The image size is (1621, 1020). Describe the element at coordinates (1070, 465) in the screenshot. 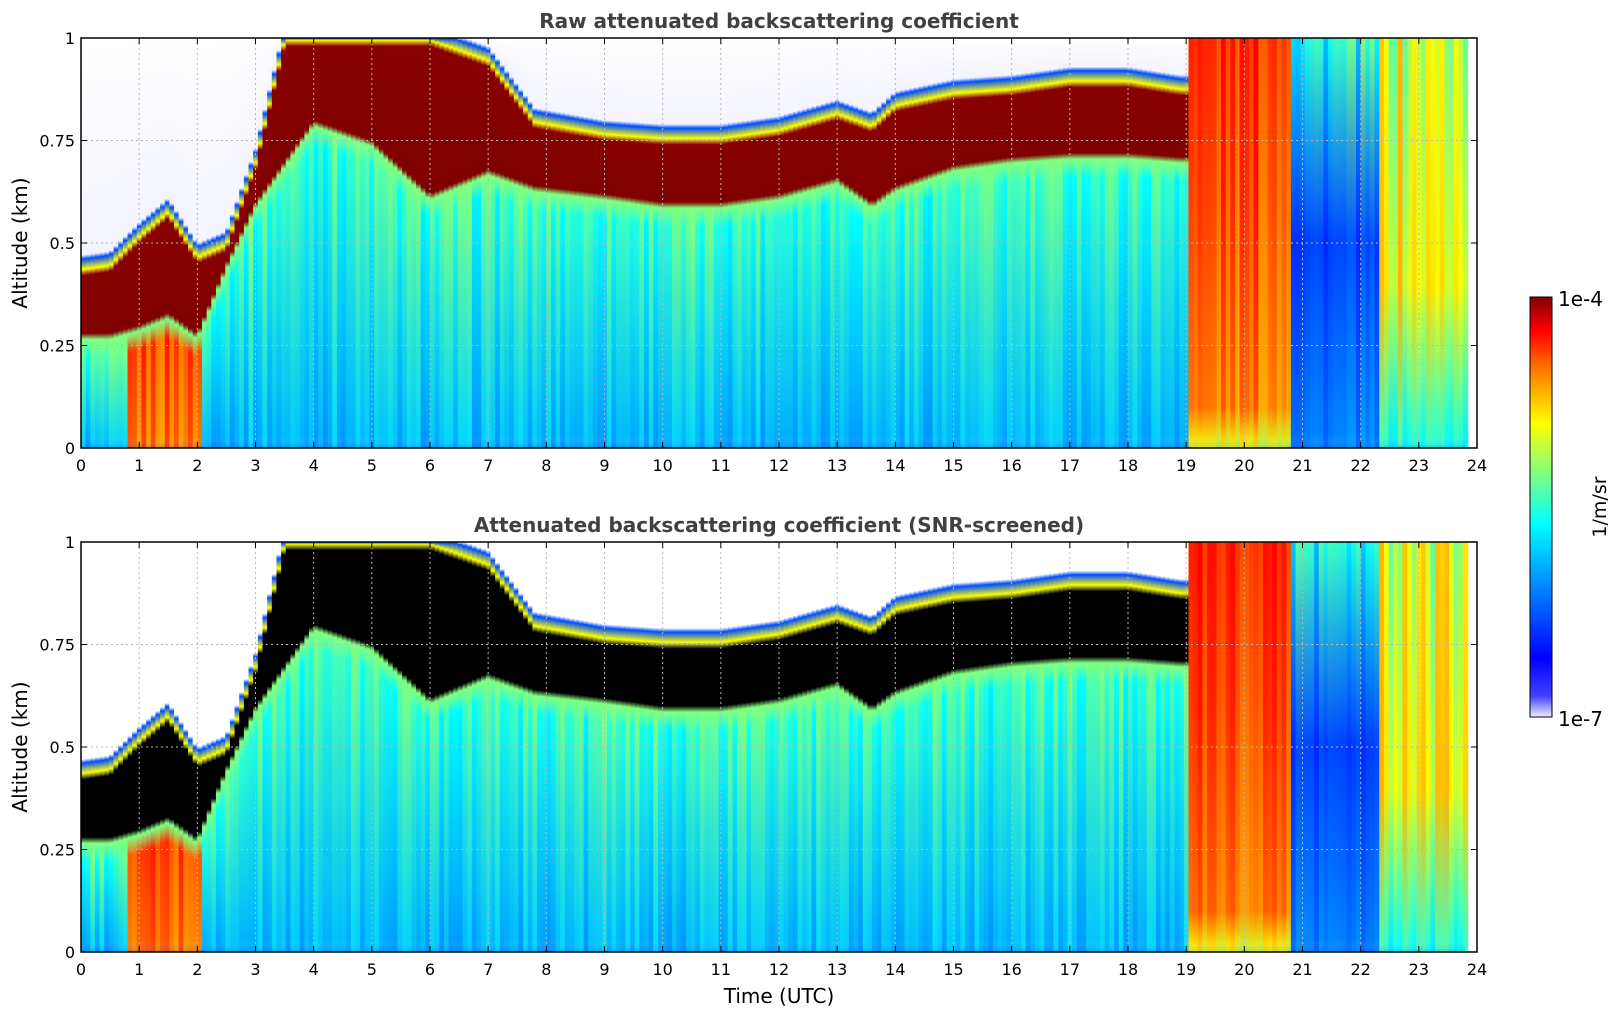

I see `x-tick-label: 17` at that location.